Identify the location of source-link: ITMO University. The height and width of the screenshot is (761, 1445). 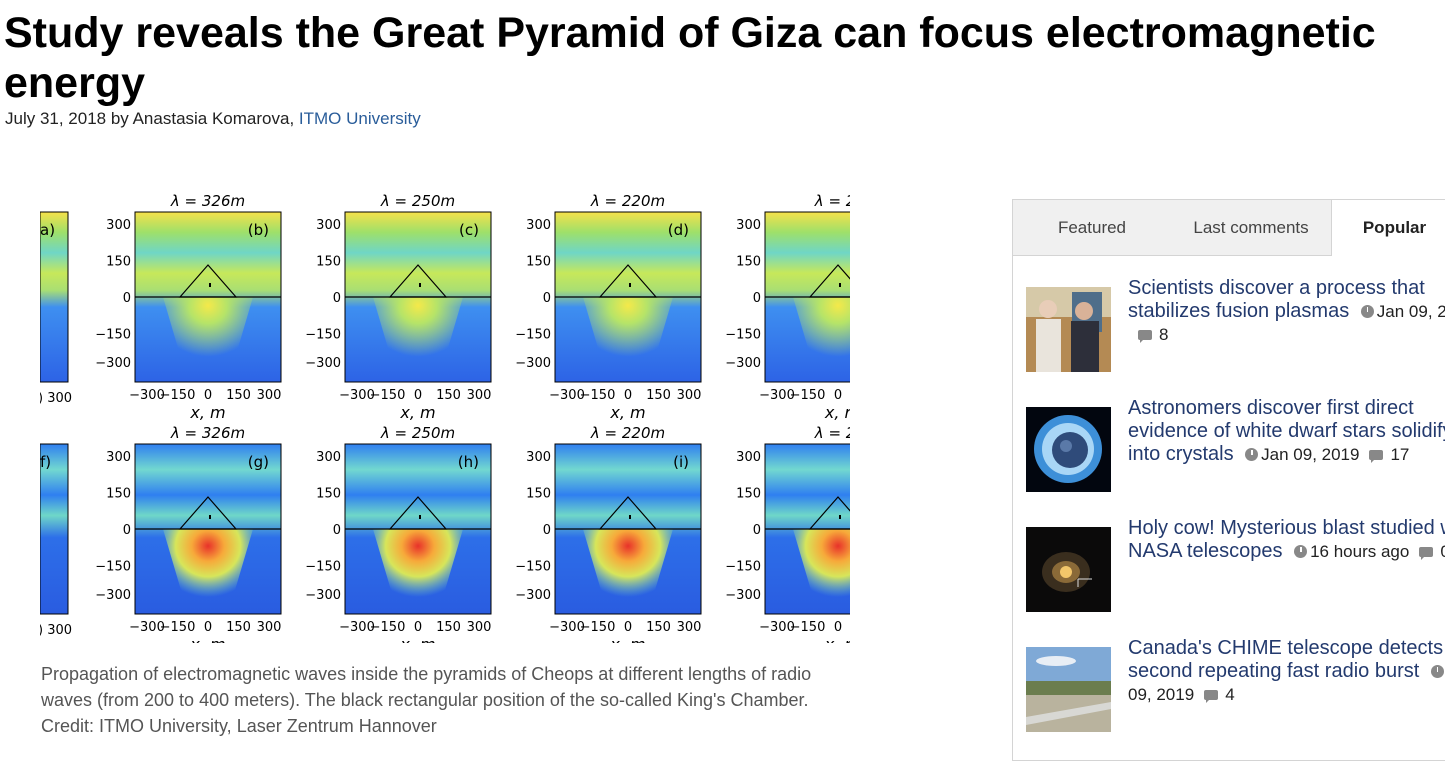
(359, 118).